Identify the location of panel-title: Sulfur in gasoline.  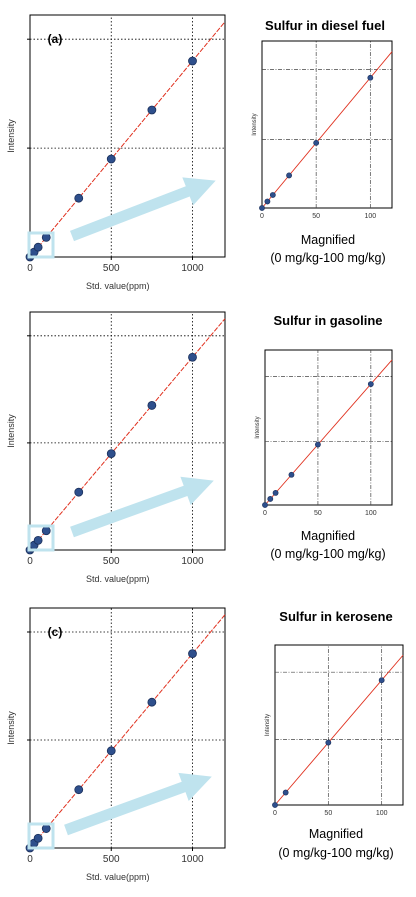
(327, 320).